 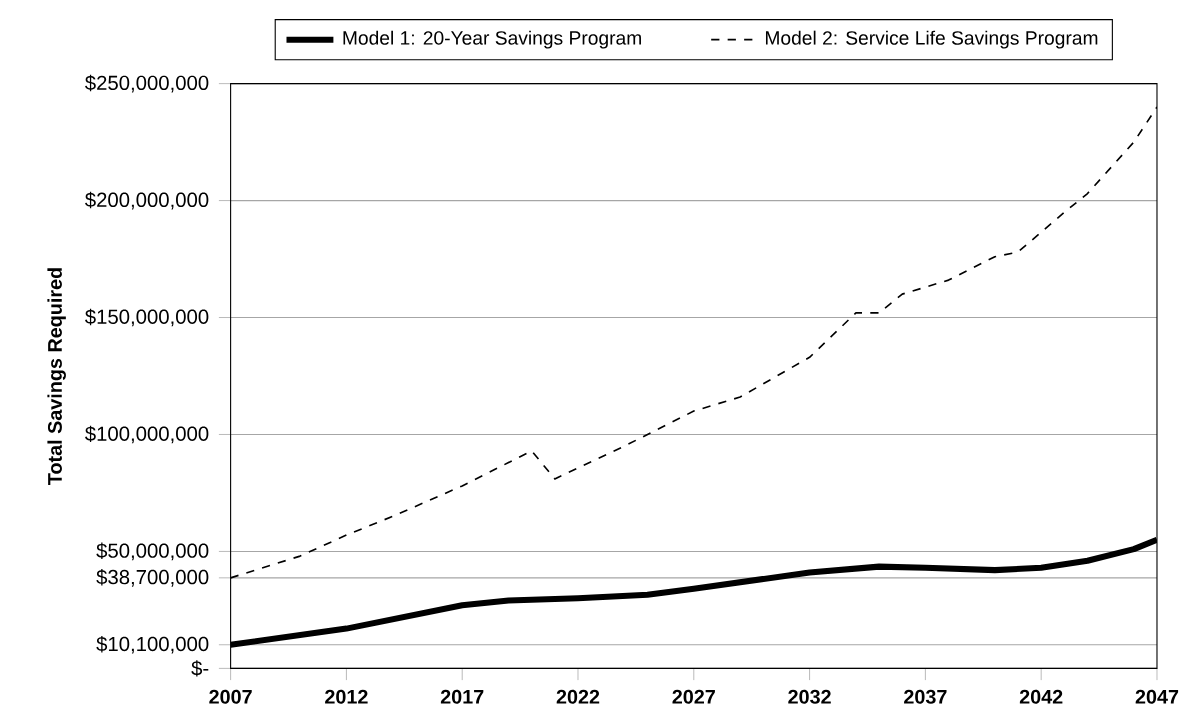 I want to click on y-tick-label: $10,100,000, so click(x=152, y=645).